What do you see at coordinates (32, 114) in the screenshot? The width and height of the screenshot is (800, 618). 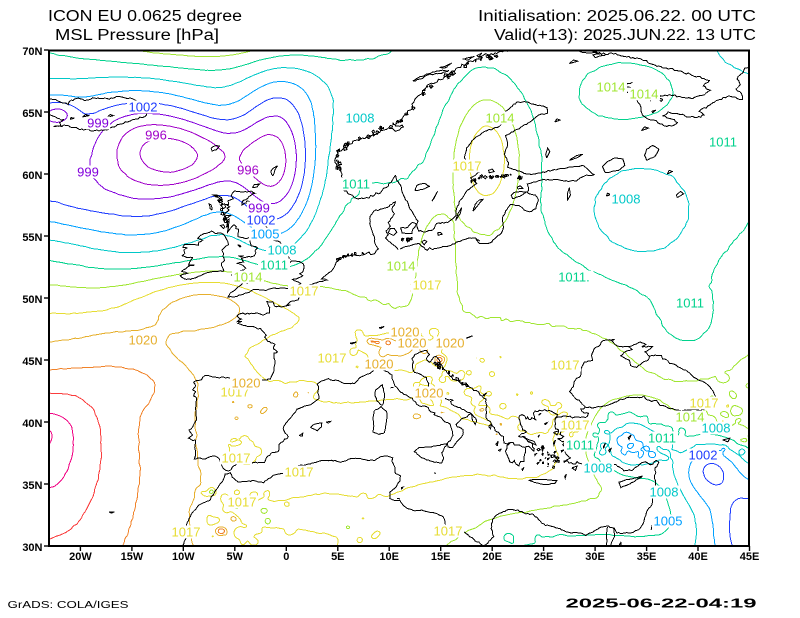 I see `svg-text: 65N` at bounding box center [32, 114].